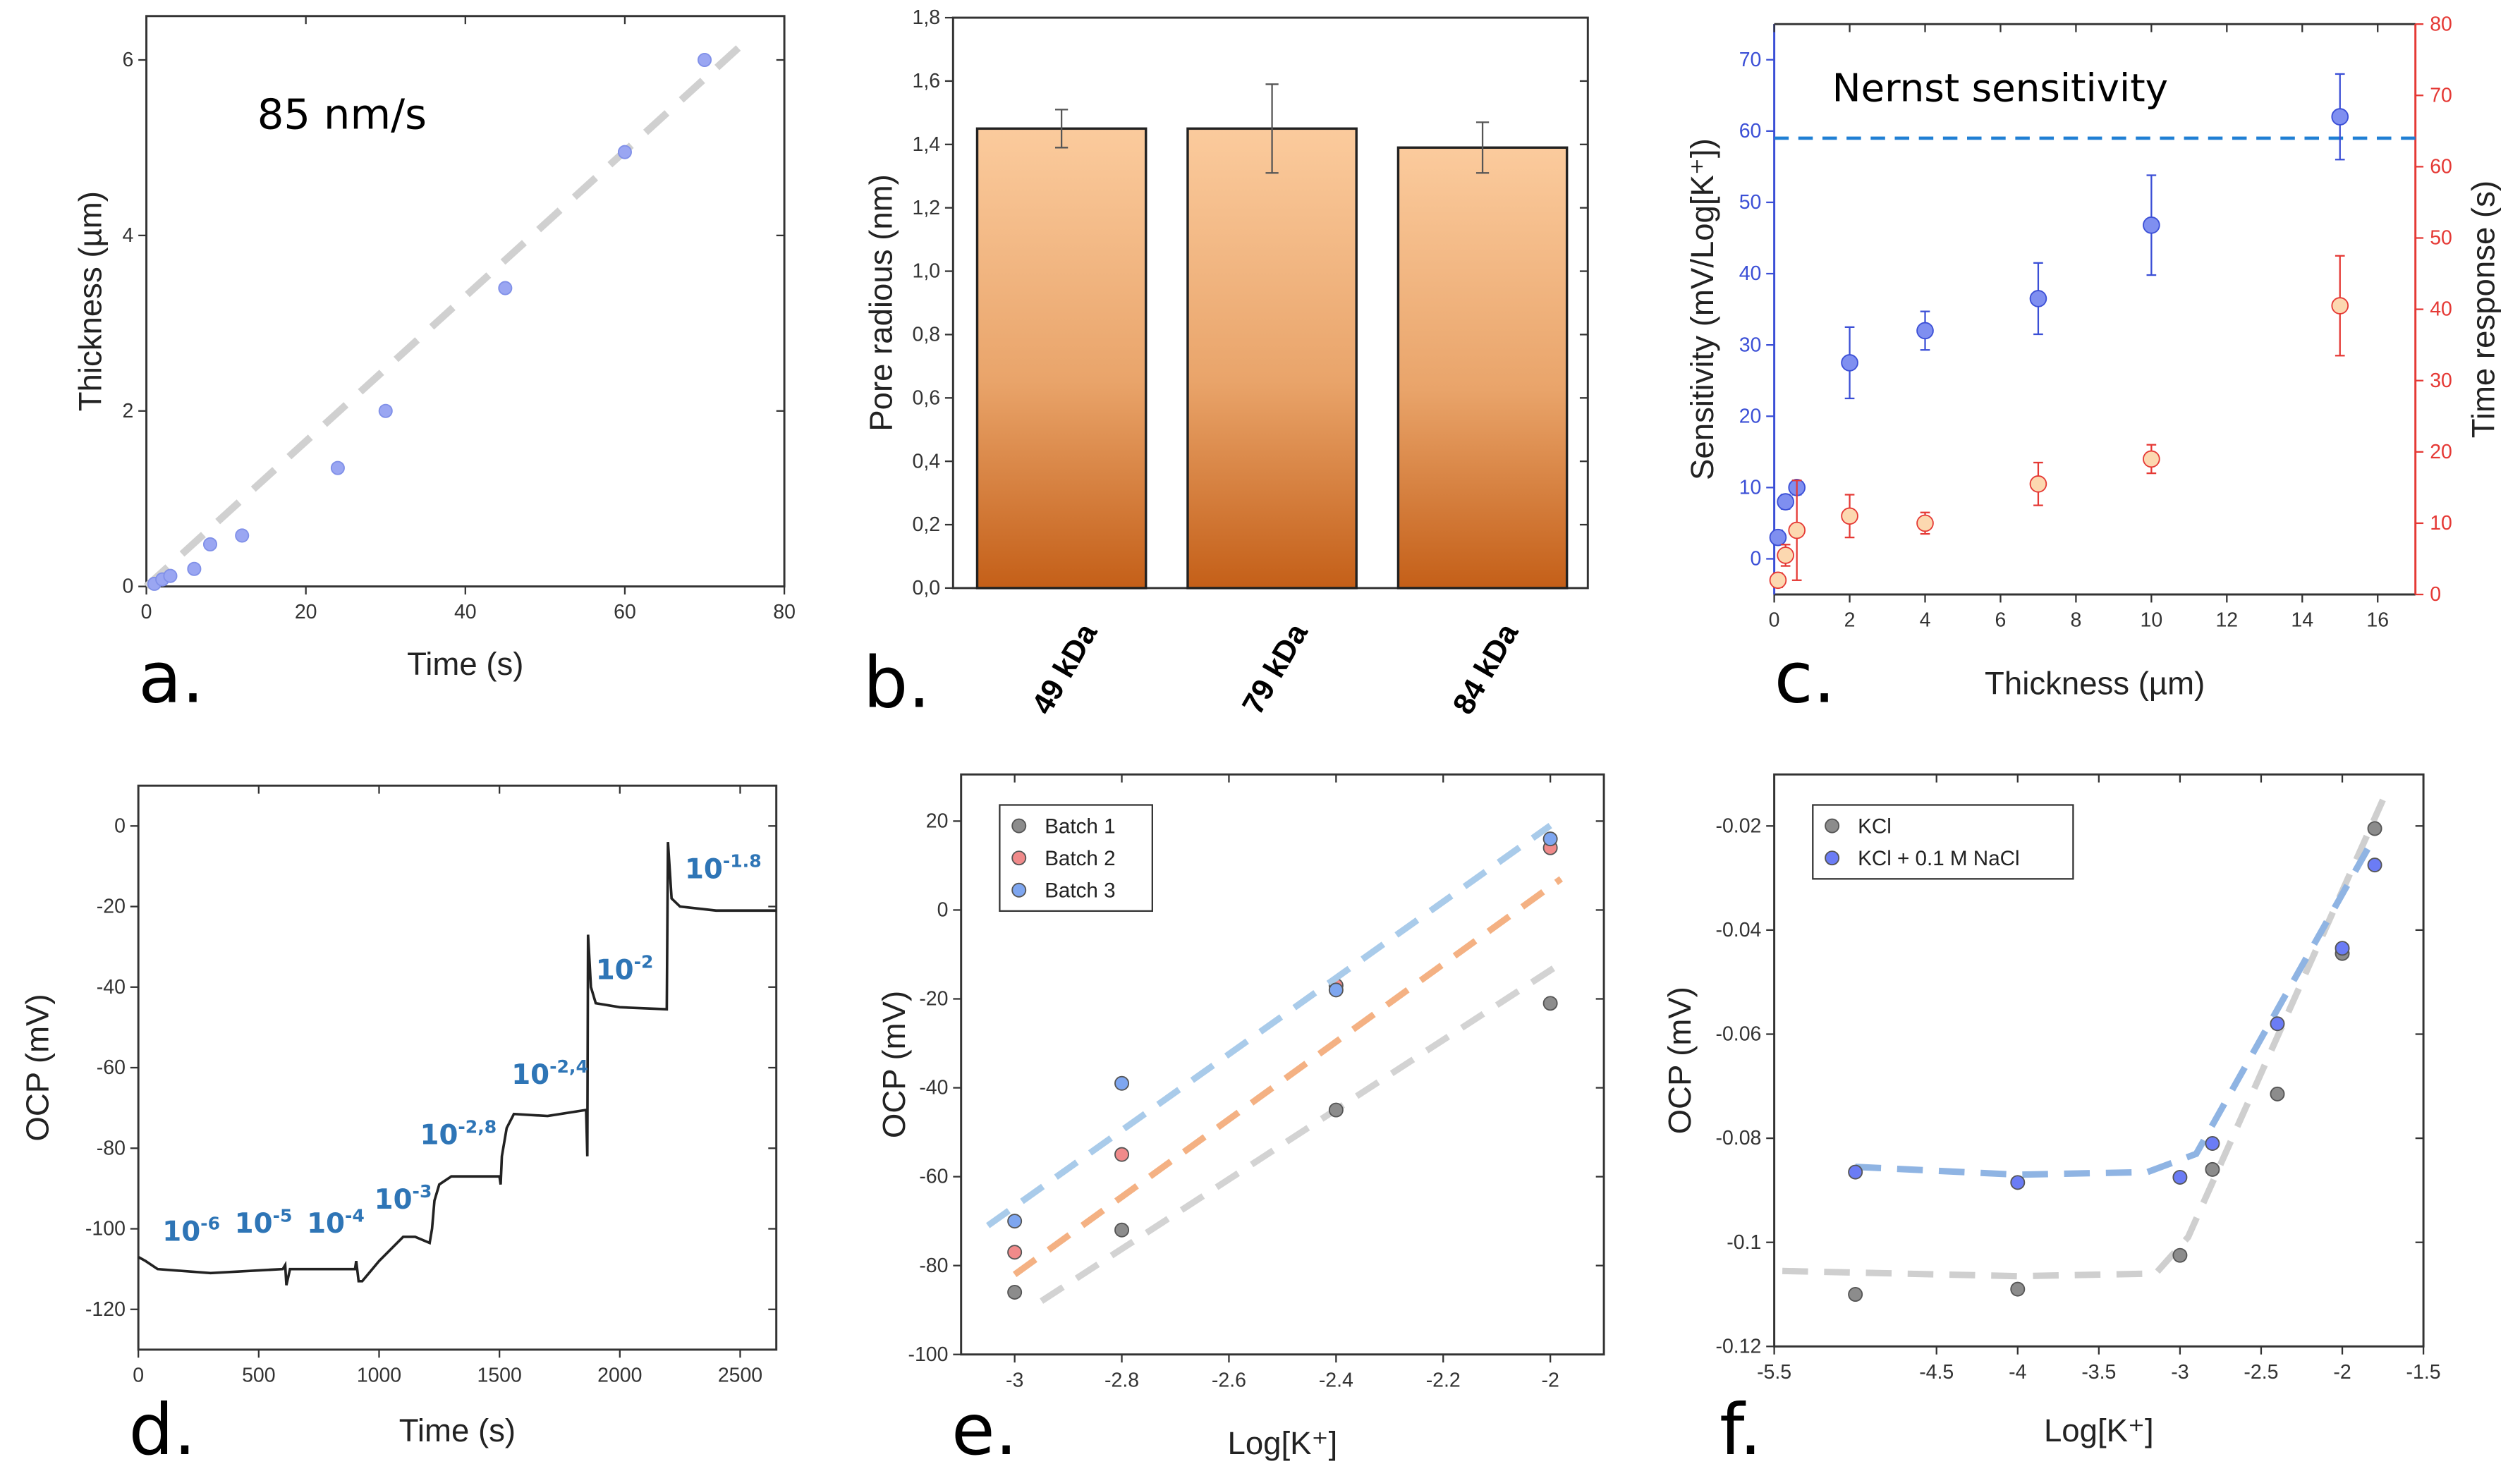 The width and height of the screenshot is (2520, 1483). Describe the element at coordinates (2441, 95) in the screenshot. I see `y-tick-right-label: 70` at that location.